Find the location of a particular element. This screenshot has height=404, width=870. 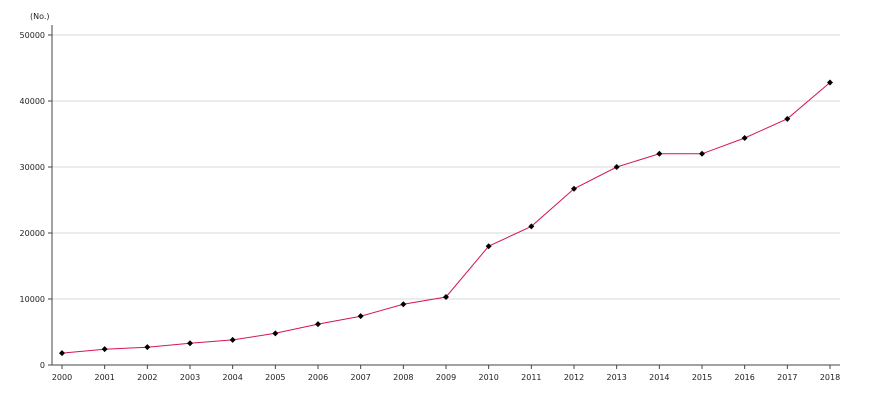

y-tick-label: 20000 is located at coordinates (32, 233).